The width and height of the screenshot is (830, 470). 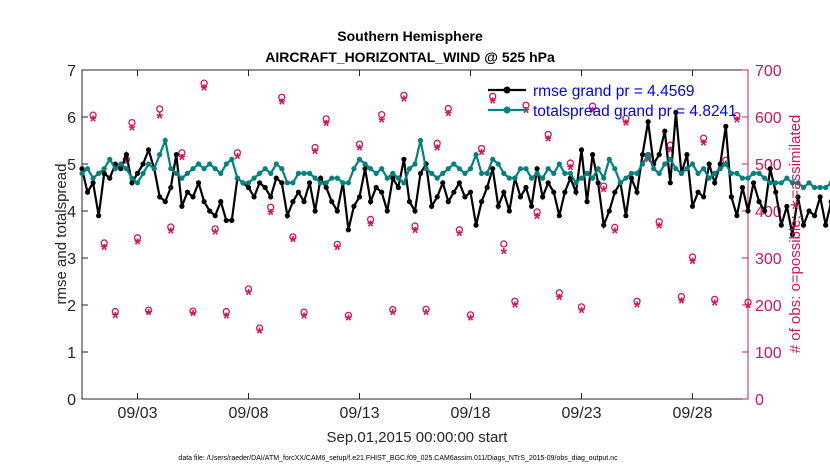 What do you see at coordinates (768, 71) in the screenshot?
I see `y-right-tick-label: 700` at bounding box center [768, 71].